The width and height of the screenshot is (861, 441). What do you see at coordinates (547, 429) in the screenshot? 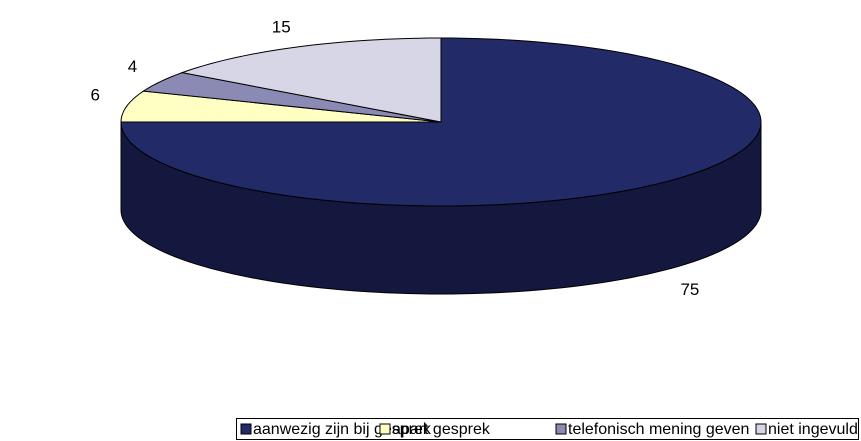
I see `legend-box` at bounding box center [547, 429].